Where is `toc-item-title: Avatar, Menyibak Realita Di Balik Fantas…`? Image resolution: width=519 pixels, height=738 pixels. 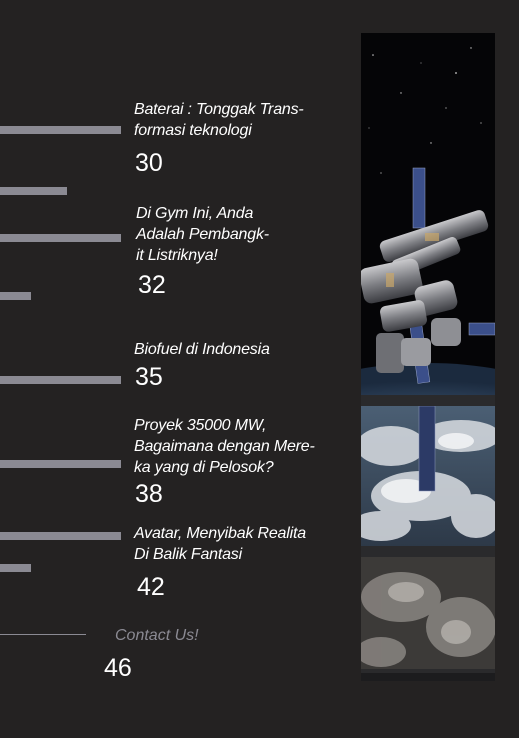 toc-item-title: Avatar, Menyibak Realita Di Balik Fantas… is located at coordinates (220, 544).